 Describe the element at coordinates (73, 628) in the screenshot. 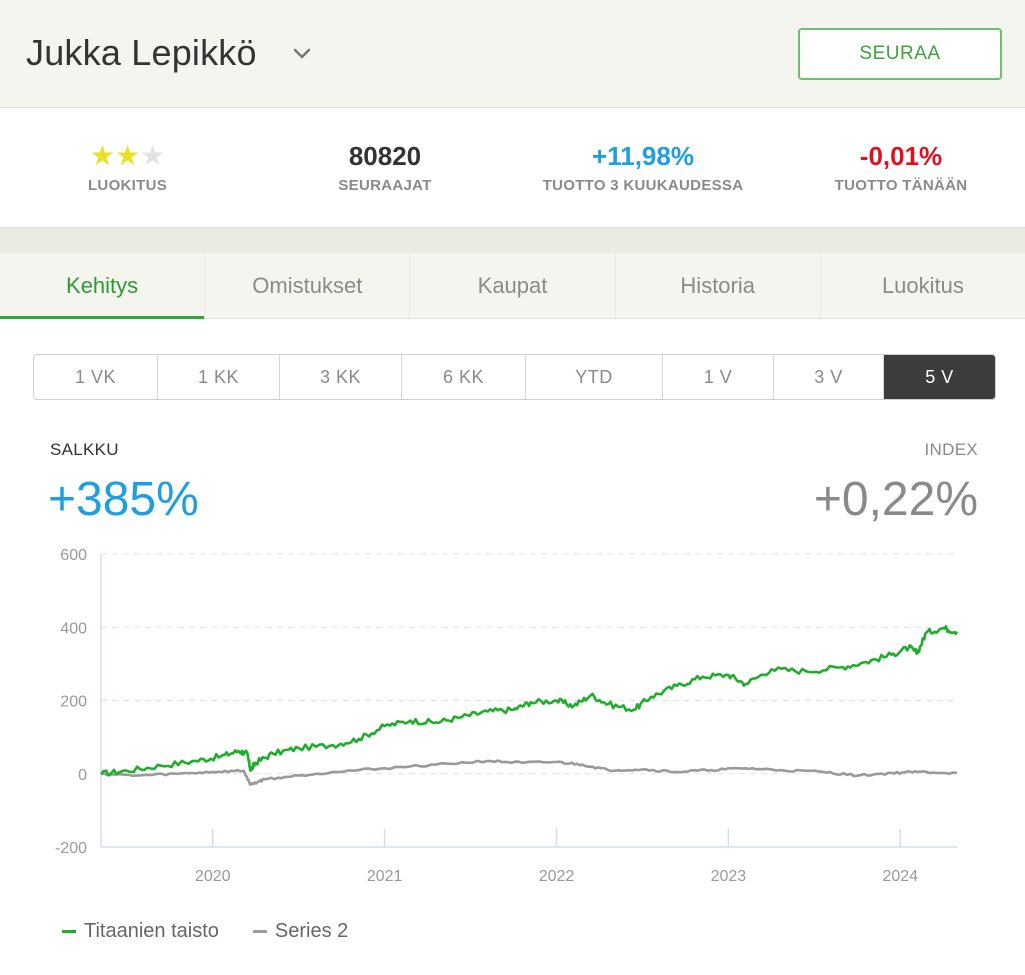

I see `y-tick-label: 400` at that location.